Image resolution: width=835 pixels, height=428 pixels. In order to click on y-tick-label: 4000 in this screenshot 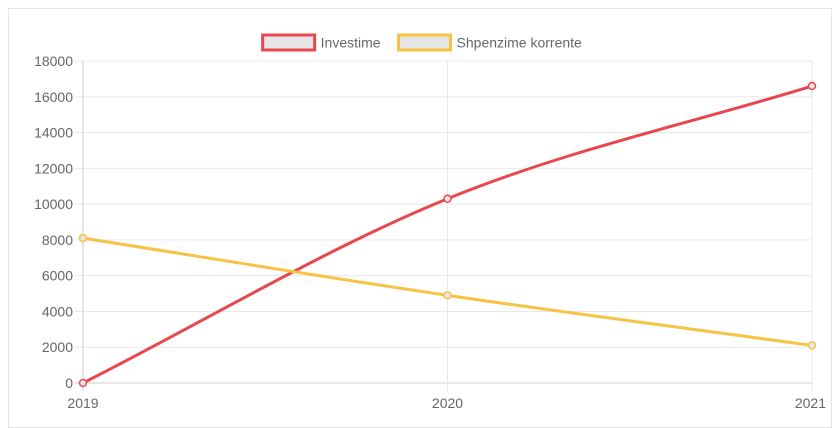, I will do `click(57, 311)`.